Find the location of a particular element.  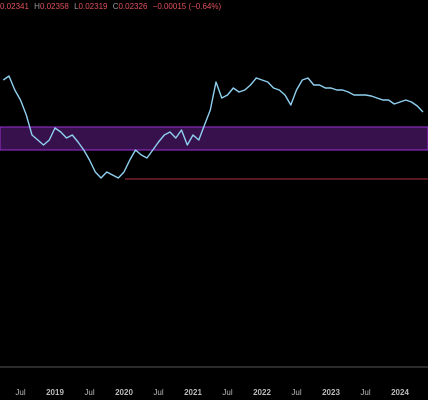

x-tick-label: 2023 is located at coordinates (331, 392).